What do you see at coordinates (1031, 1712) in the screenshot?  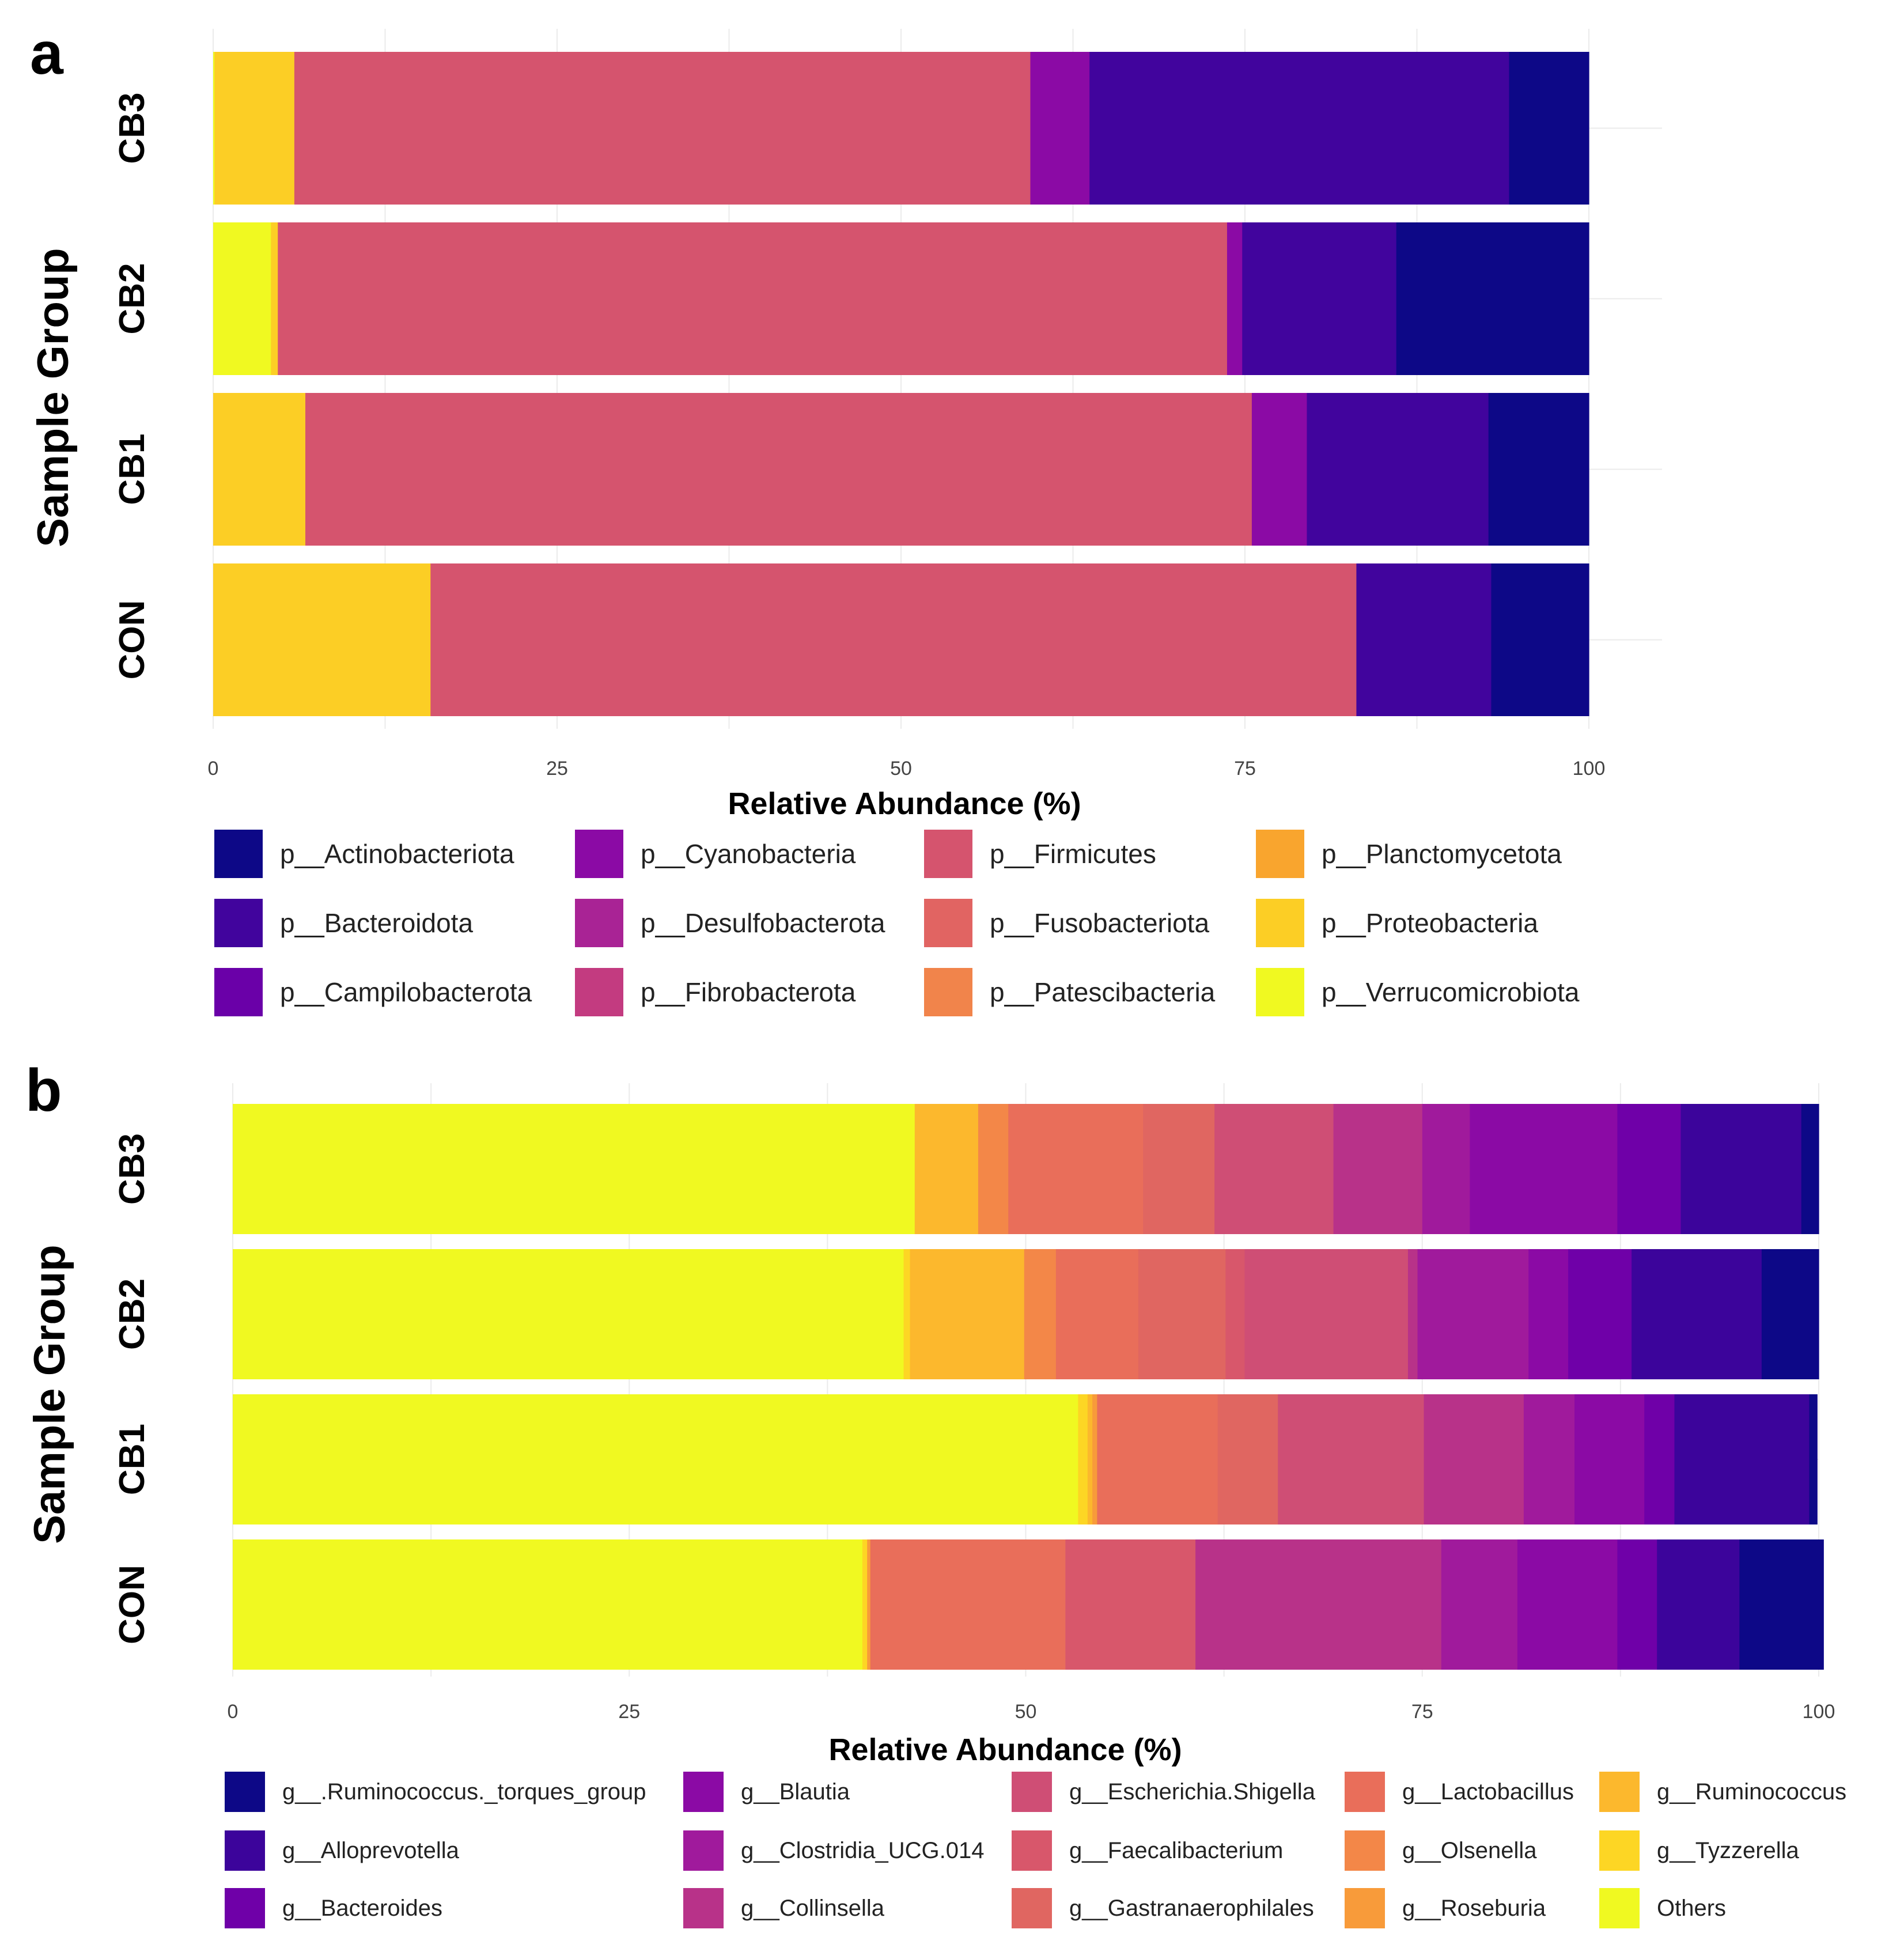 I see `panel-b-x-ticks: 0 25 50 75 100` at bounding box center [1031, 1712].